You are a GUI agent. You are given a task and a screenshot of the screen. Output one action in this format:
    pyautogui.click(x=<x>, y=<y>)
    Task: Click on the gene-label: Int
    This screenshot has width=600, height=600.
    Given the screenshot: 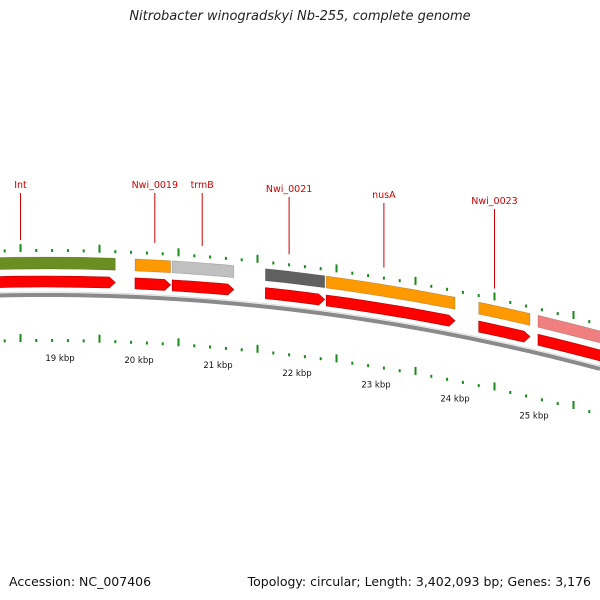 What is the action you would take?
    pyautogui.click(x=20, y=185)
    